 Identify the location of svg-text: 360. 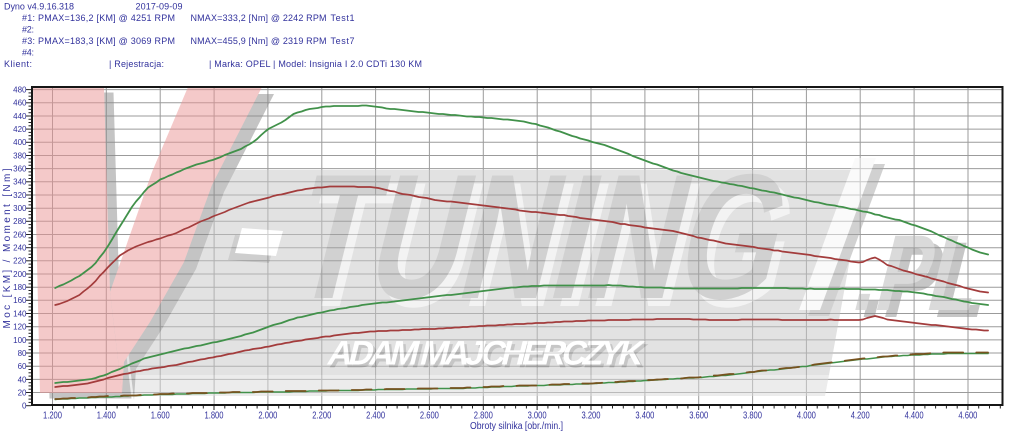
(20, 169).